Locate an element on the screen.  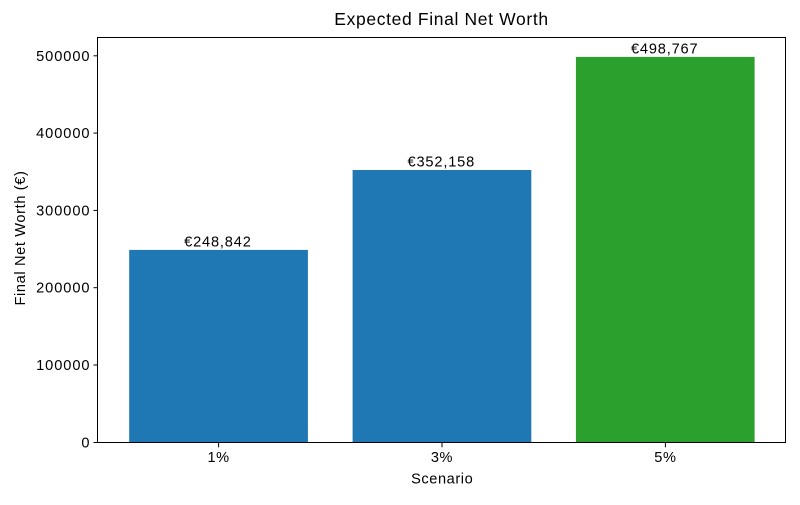
svg-text: 5% is located at coordinates (665, 458).